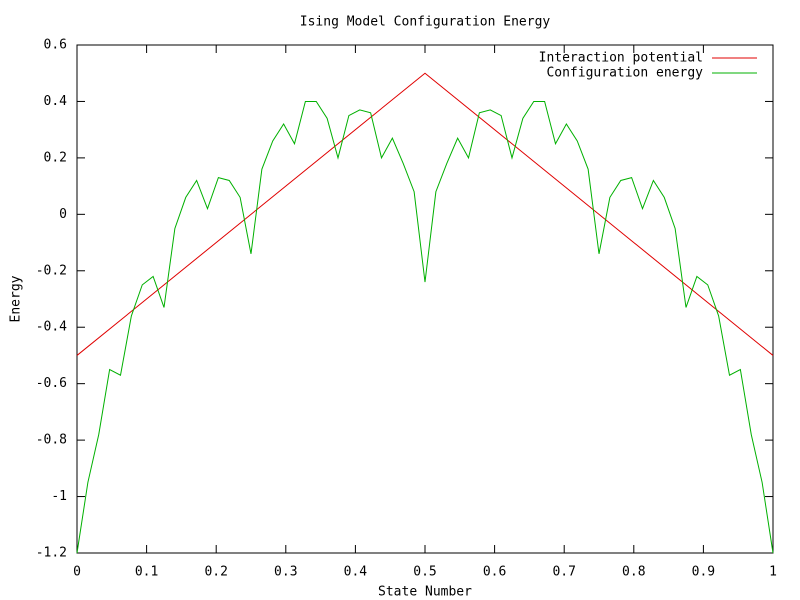 The width and height of the screenshot is (800, 600). What do you see at coordinates (51, 440) in the screenshot?
I see `y-tick-label: -0.8` at bounding box center [51, 440].